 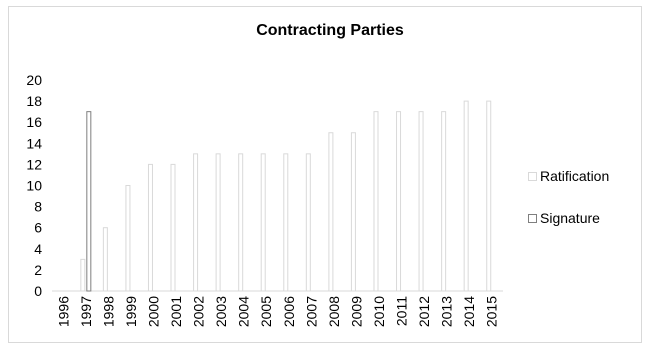 What do you see at coordinates (108, 311) in the screenshot?
I see `x-tick-label: 1998` at bounding box center [108, 311].